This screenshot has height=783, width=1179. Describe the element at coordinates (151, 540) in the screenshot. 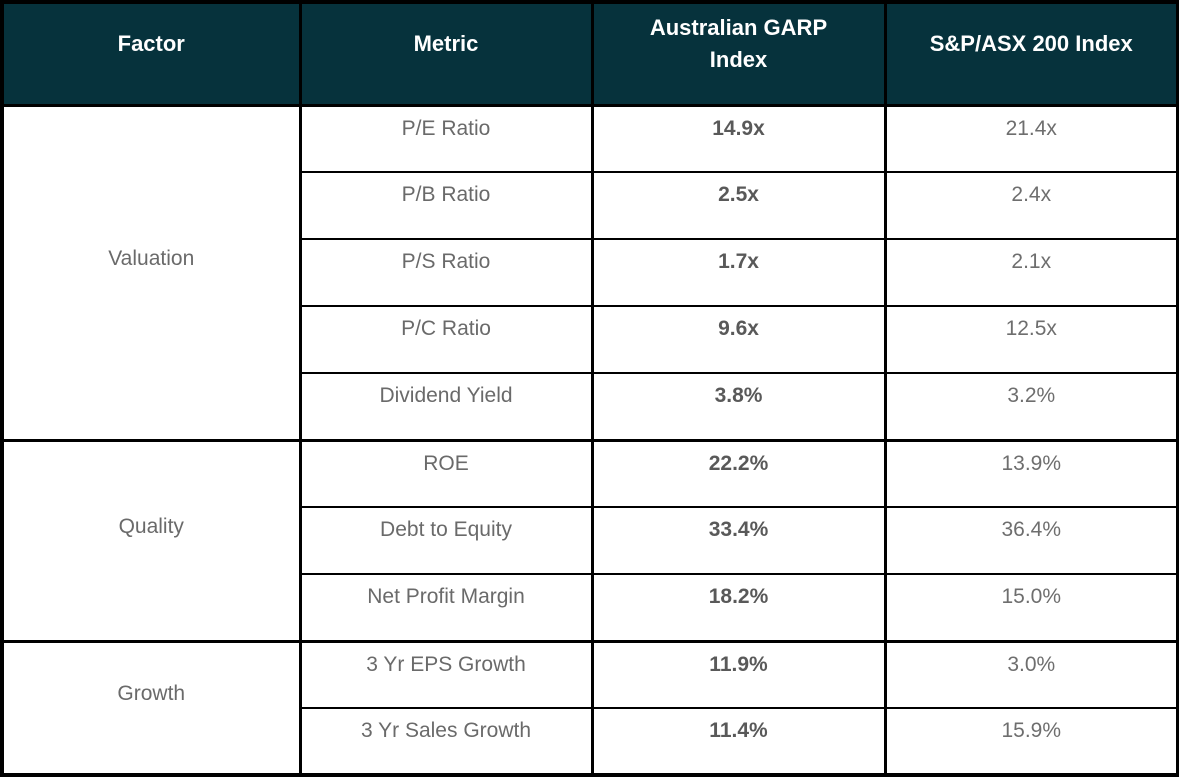

I see `factor-cell: Quality` at that location.